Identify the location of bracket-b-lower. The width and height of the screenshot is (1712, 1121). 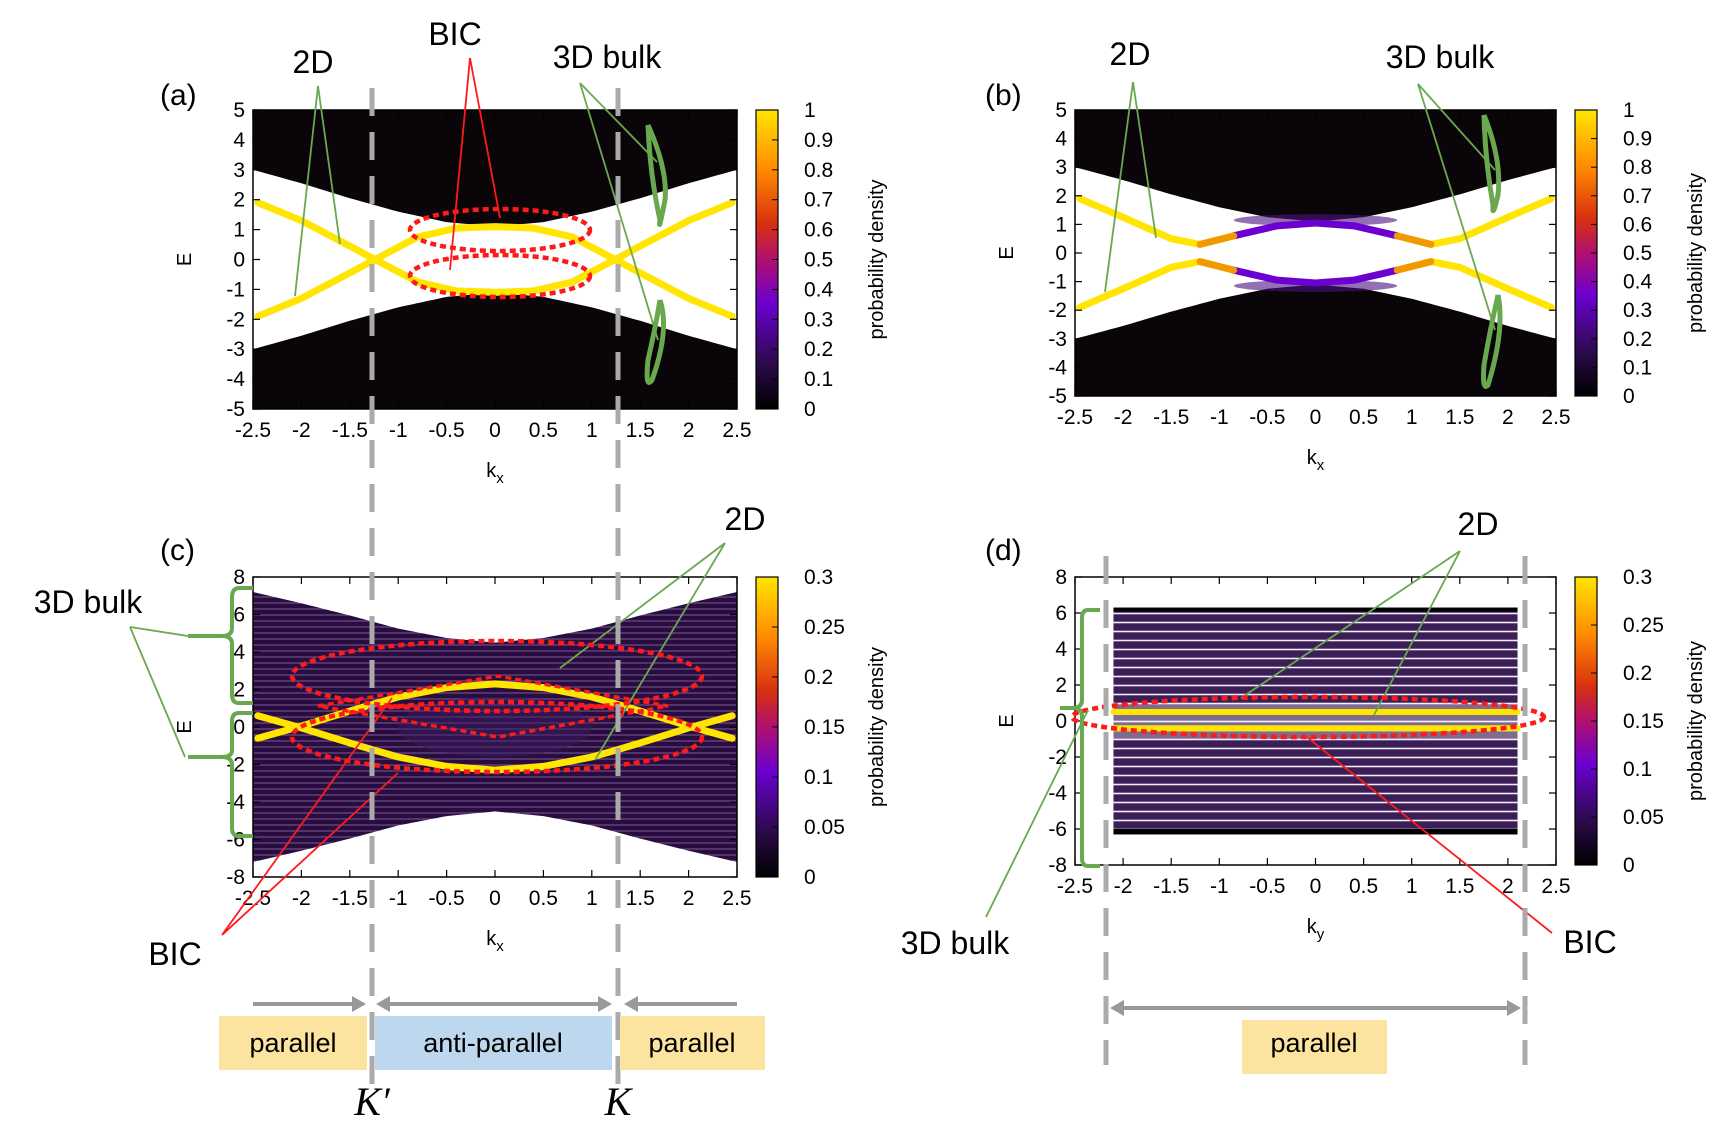
(1492, 341).